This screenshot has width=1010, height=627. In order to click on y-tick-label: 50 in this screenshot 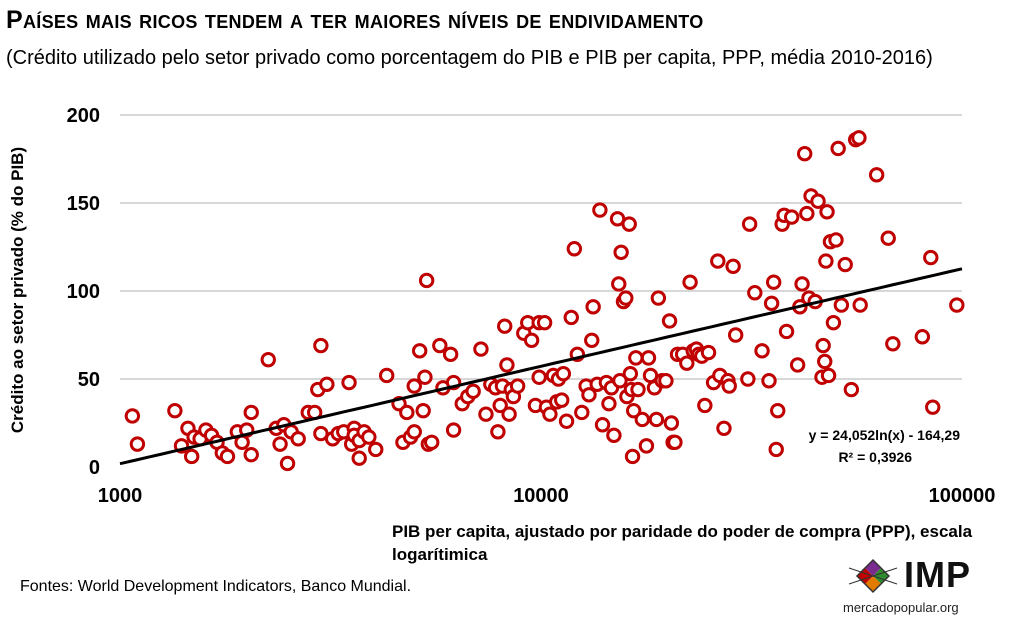, I will do `click(89, 380)`.